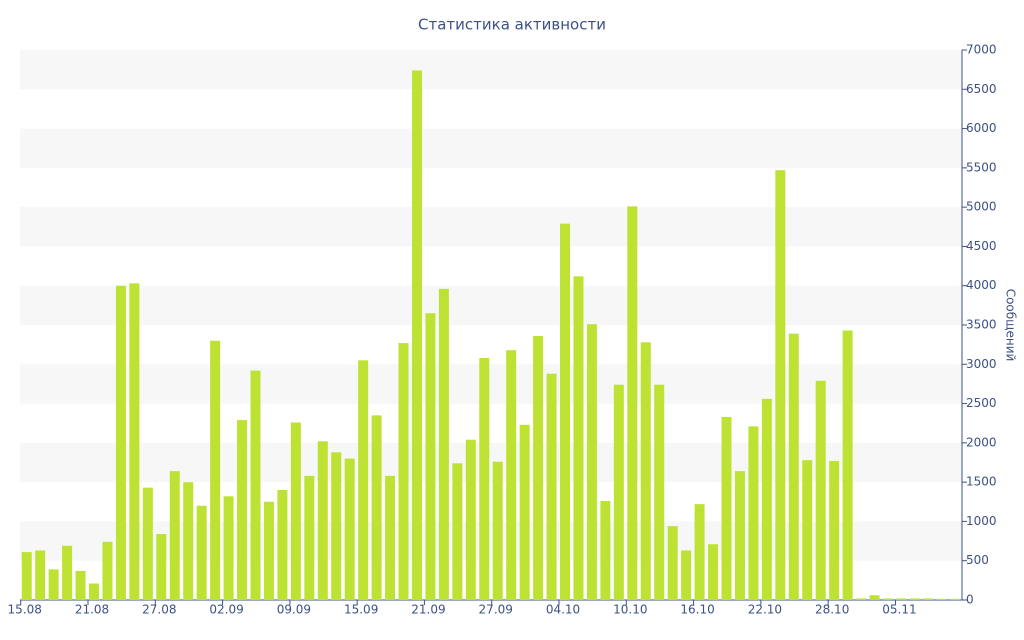 This screenshot has width=1024, height=640. I want to click on y-axis-label: Сообщений, so click(1011, 325).